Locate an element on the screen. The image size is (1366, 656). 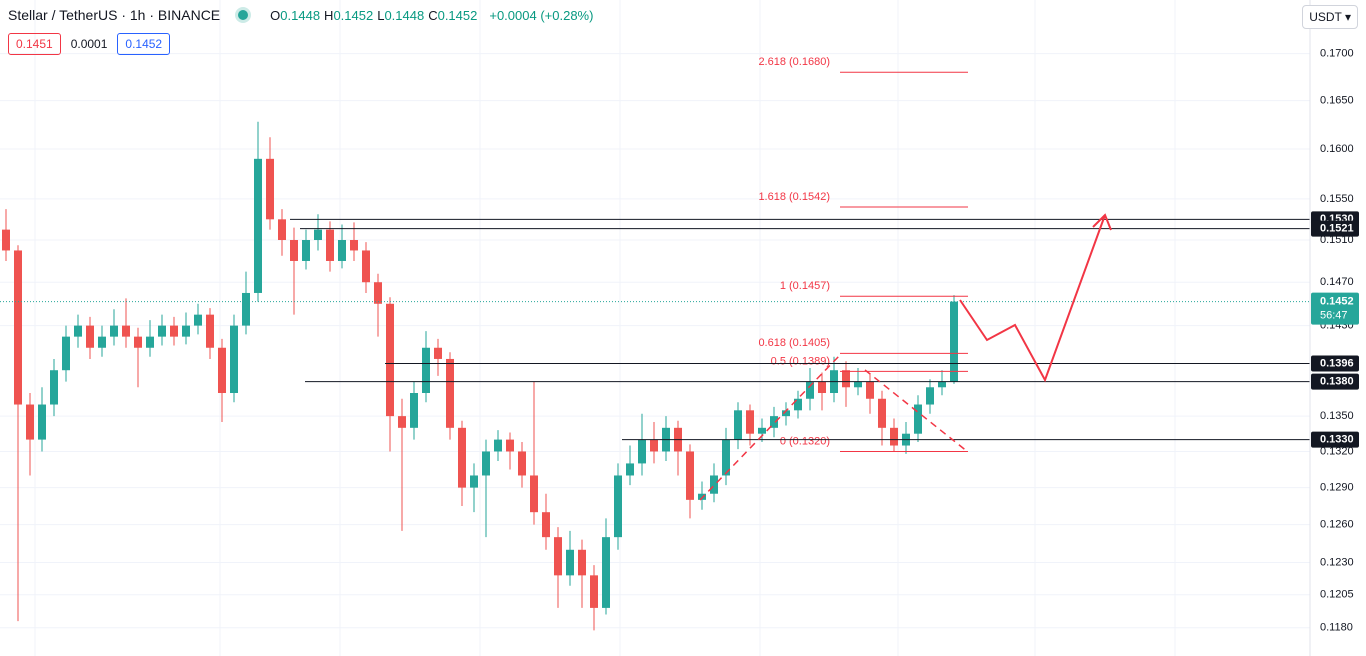
fib-label: 0.5 (0.1389) is located at coordinates (800, 361).